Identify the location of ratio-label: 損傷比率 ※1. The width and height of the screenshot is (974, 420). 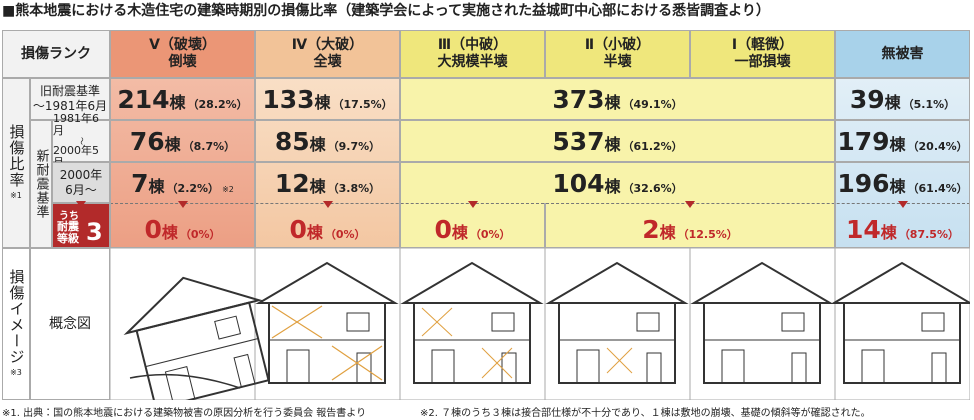
(16, 163).